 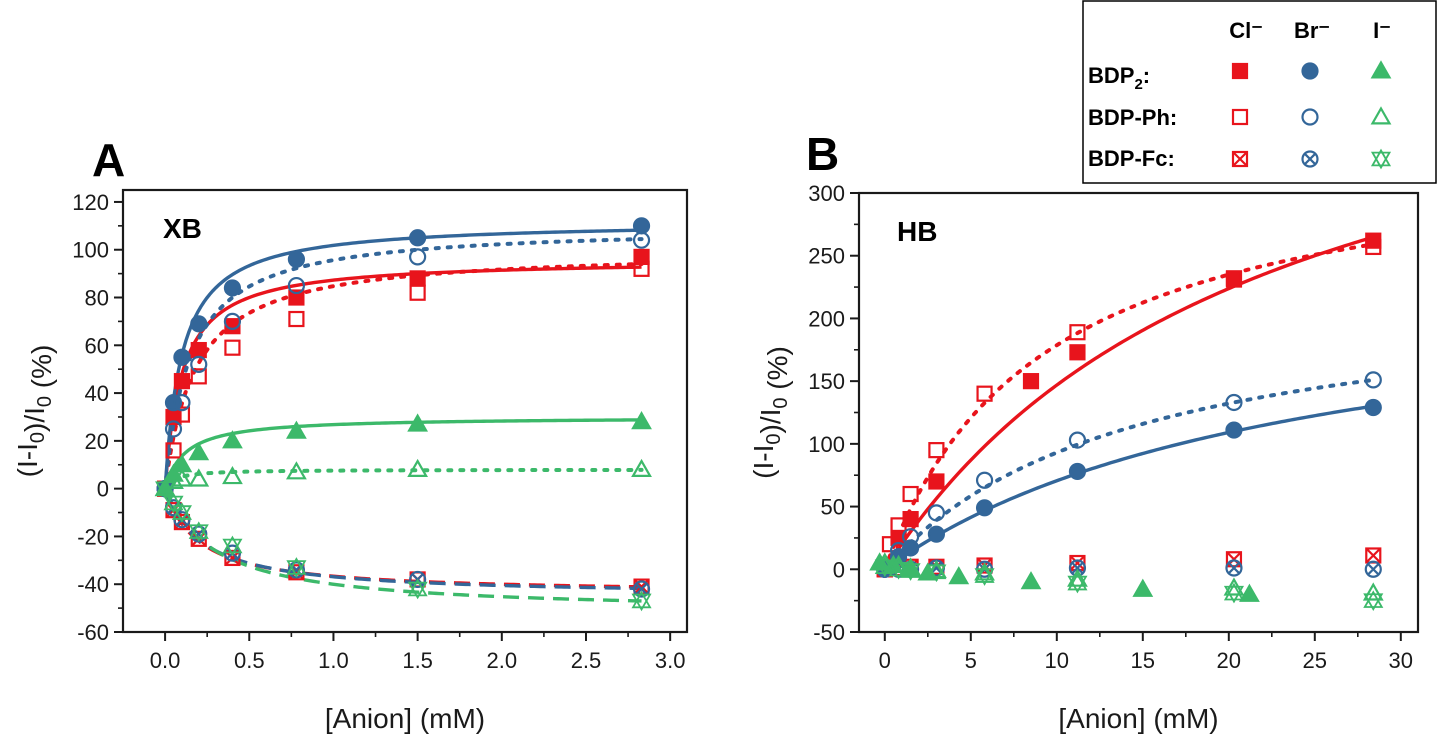 I want to click on y-tick-label: -50, so click(x=829, y=632).